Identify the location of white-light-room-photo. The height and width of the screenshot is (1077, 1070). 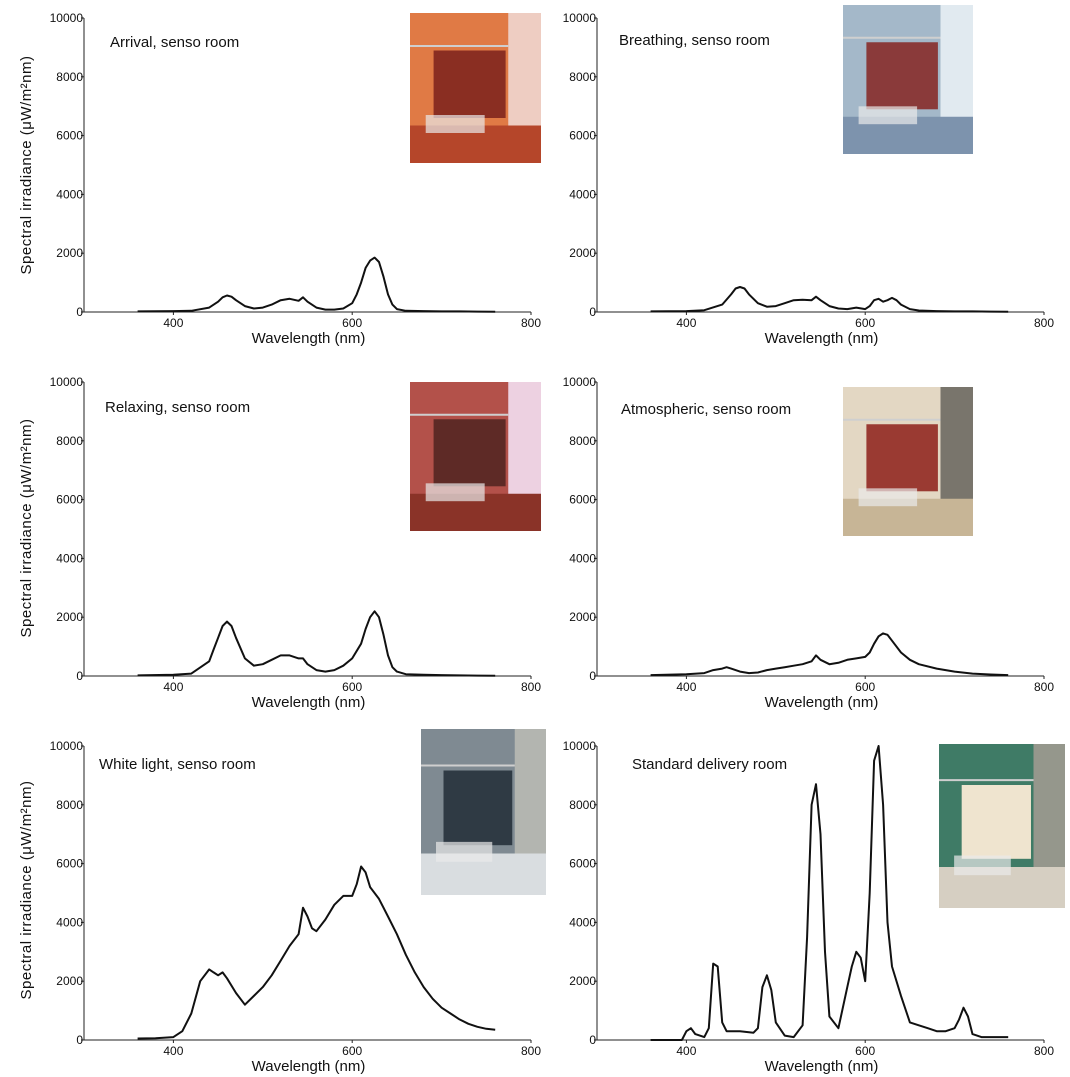
(483, 812).